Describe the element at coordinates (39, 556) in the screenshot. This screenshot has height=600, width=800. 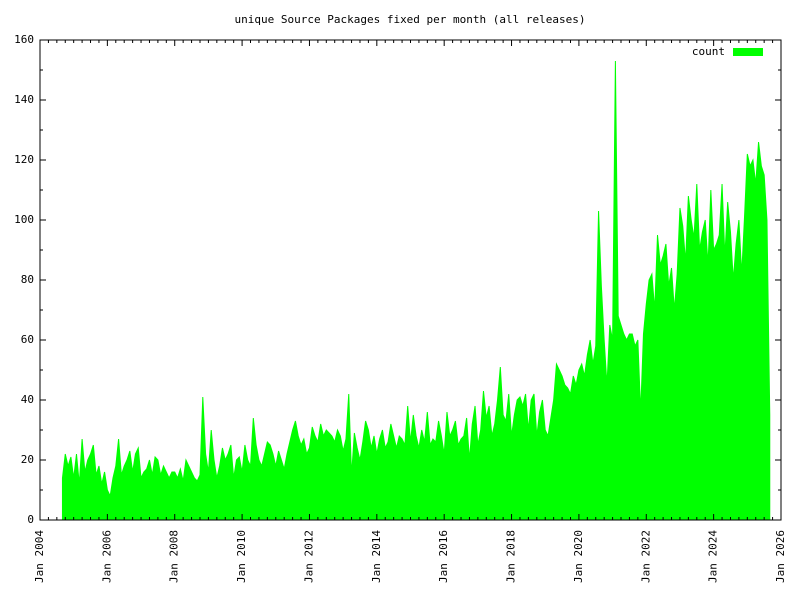
I see `x-tick-label: Jan 2004` at that location.